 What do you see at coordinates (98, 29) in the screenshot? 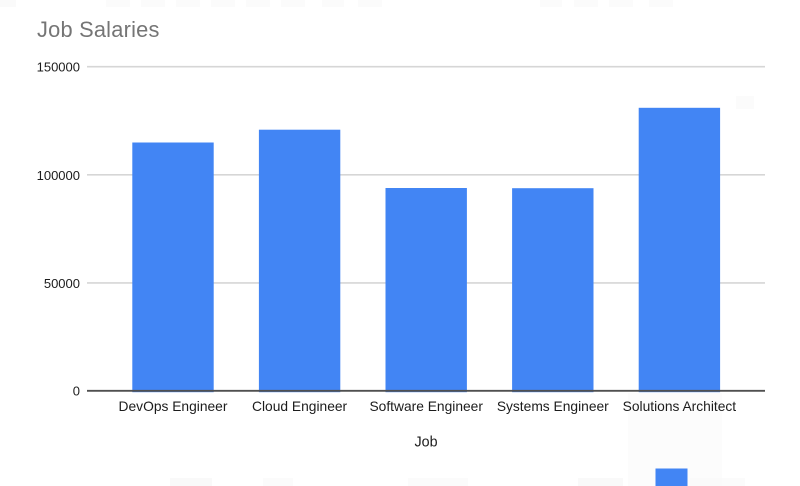
I see `svg-text: Job Salaries` at bounding box center [98, 29].